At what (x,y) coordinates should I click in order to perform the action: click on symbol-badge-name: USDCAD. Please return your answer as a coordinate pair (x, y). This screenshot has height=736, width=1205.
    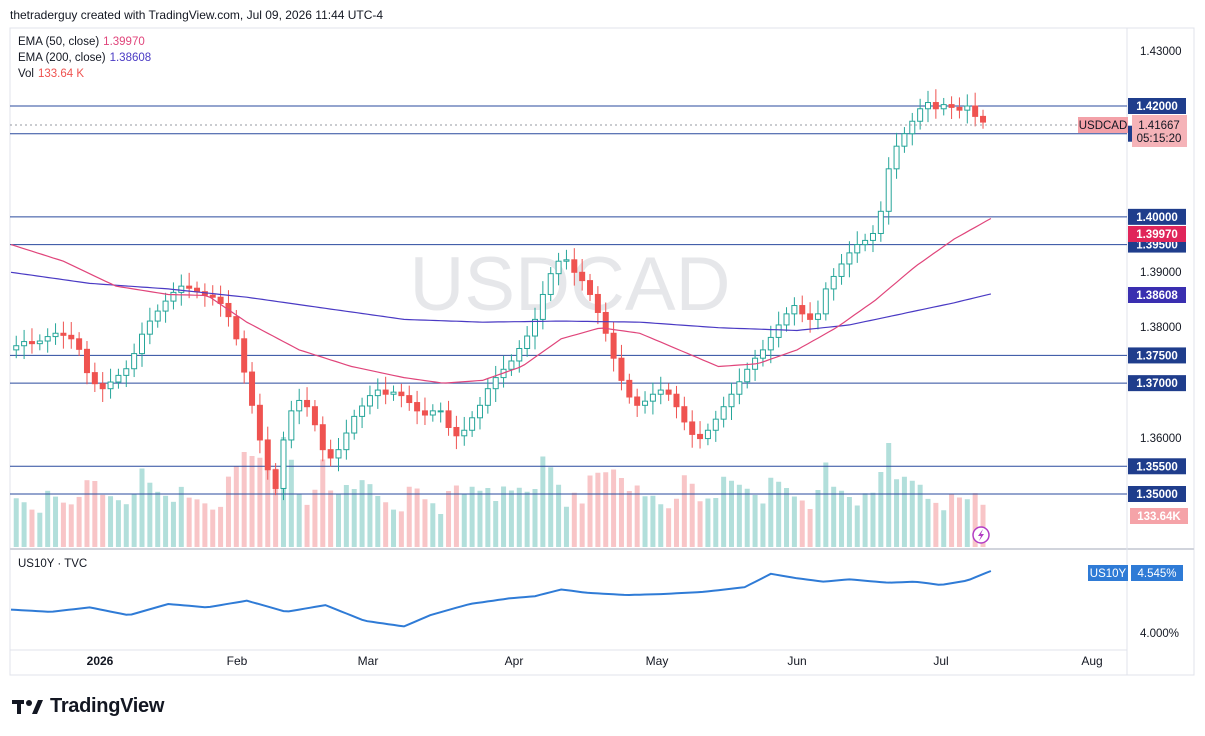
    Looking at the image, I should click on (1103, 126).